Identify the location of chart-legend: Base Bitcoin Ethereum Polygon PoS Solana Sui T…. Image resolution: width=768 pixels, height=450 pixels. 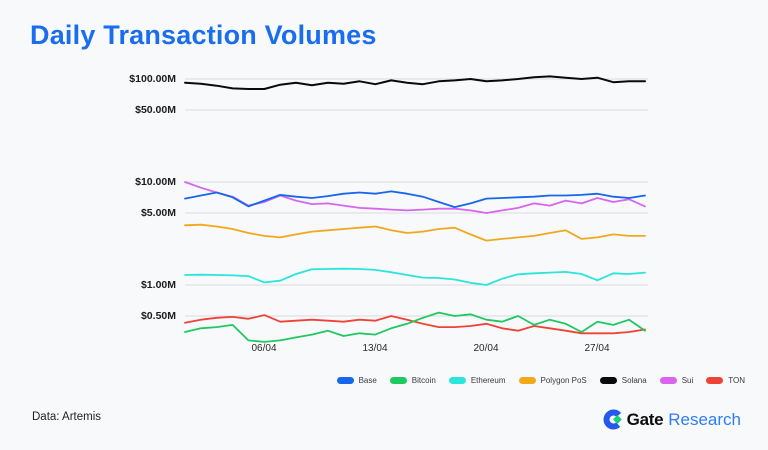
(540, 380).